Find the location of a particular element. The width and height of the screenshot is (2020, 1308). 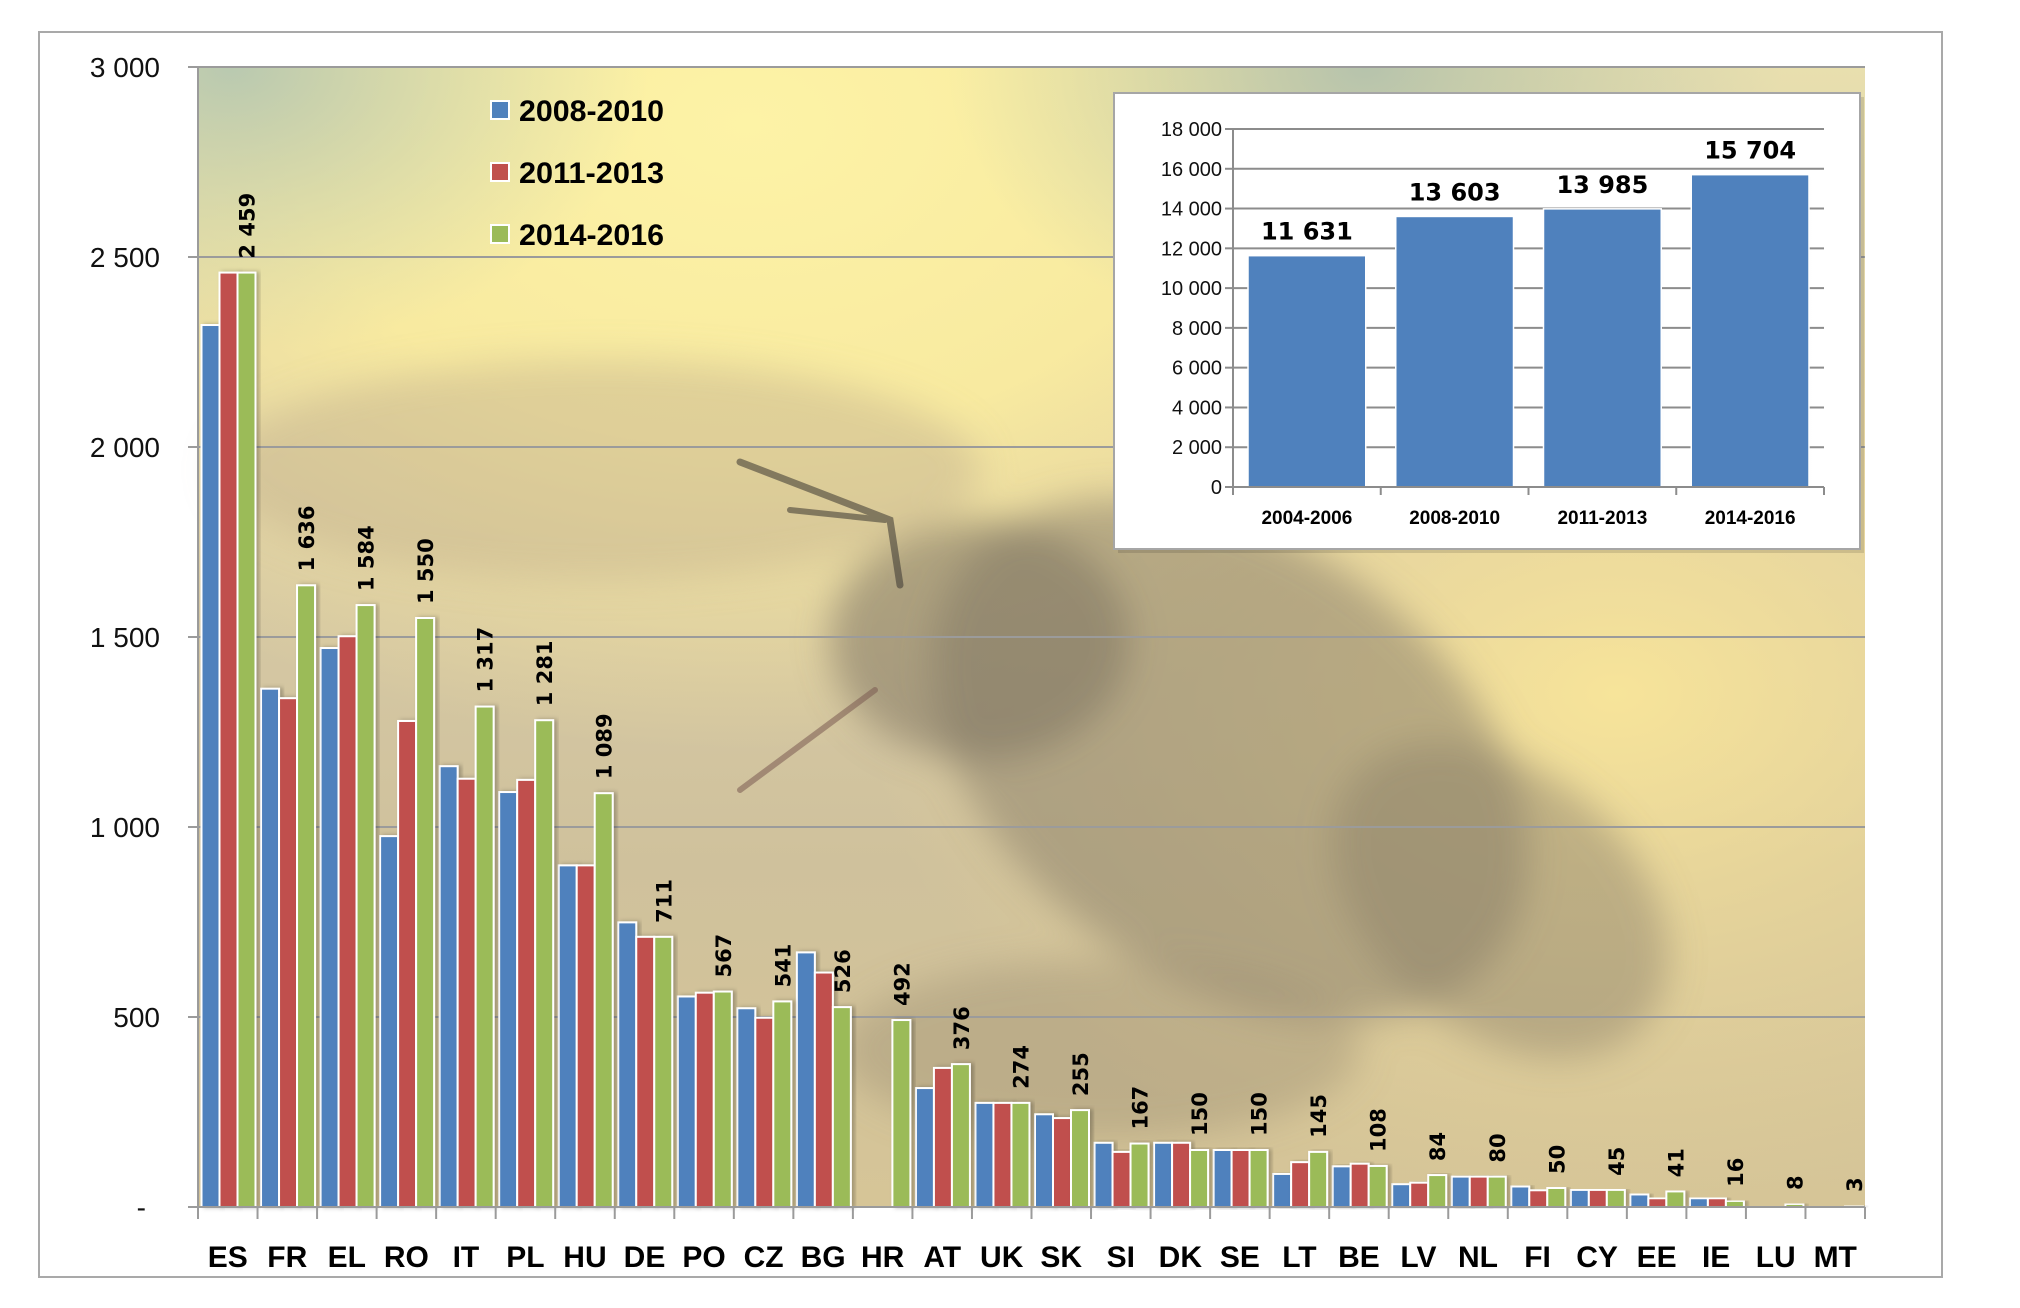

bar-2008-2010-BE is located at coordinates (1341, 1186).